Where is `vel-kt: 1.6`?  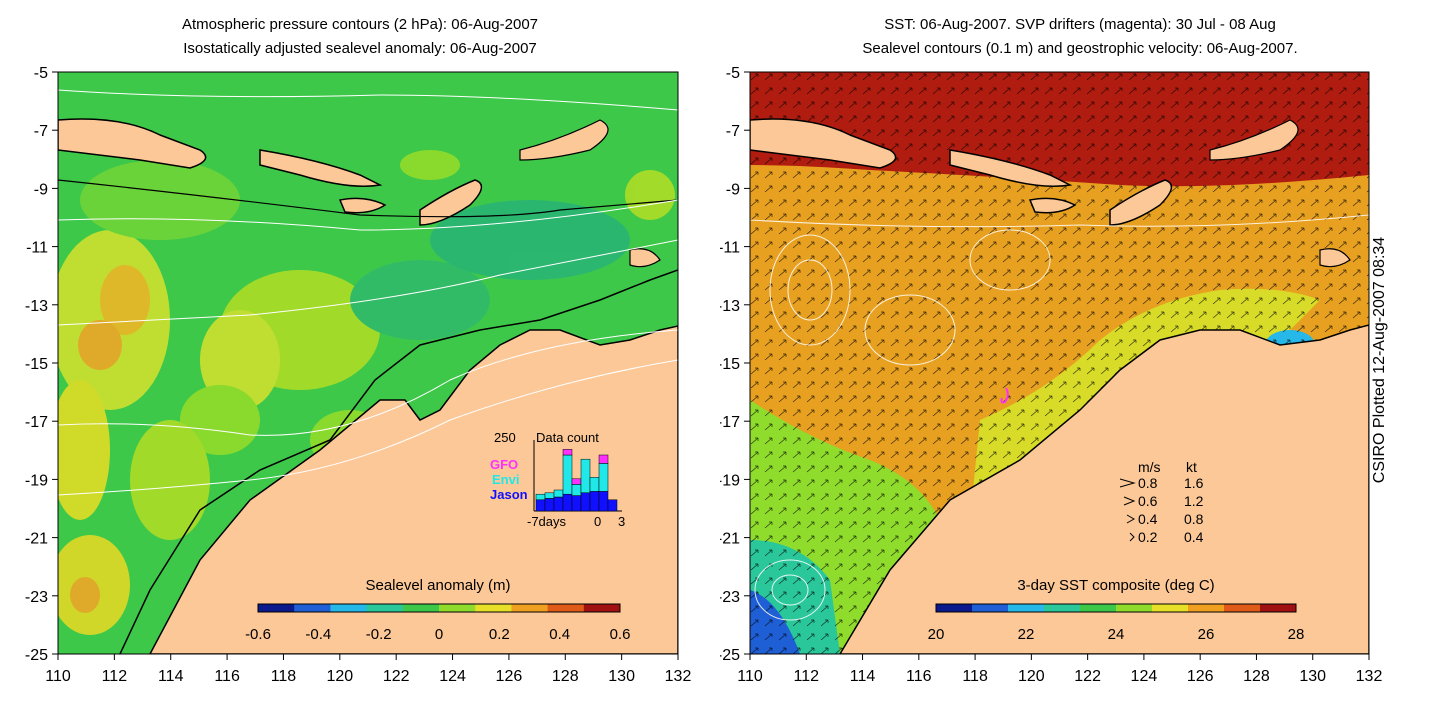 vel-kt: 1.6 is located at coordinates (1194, 483).